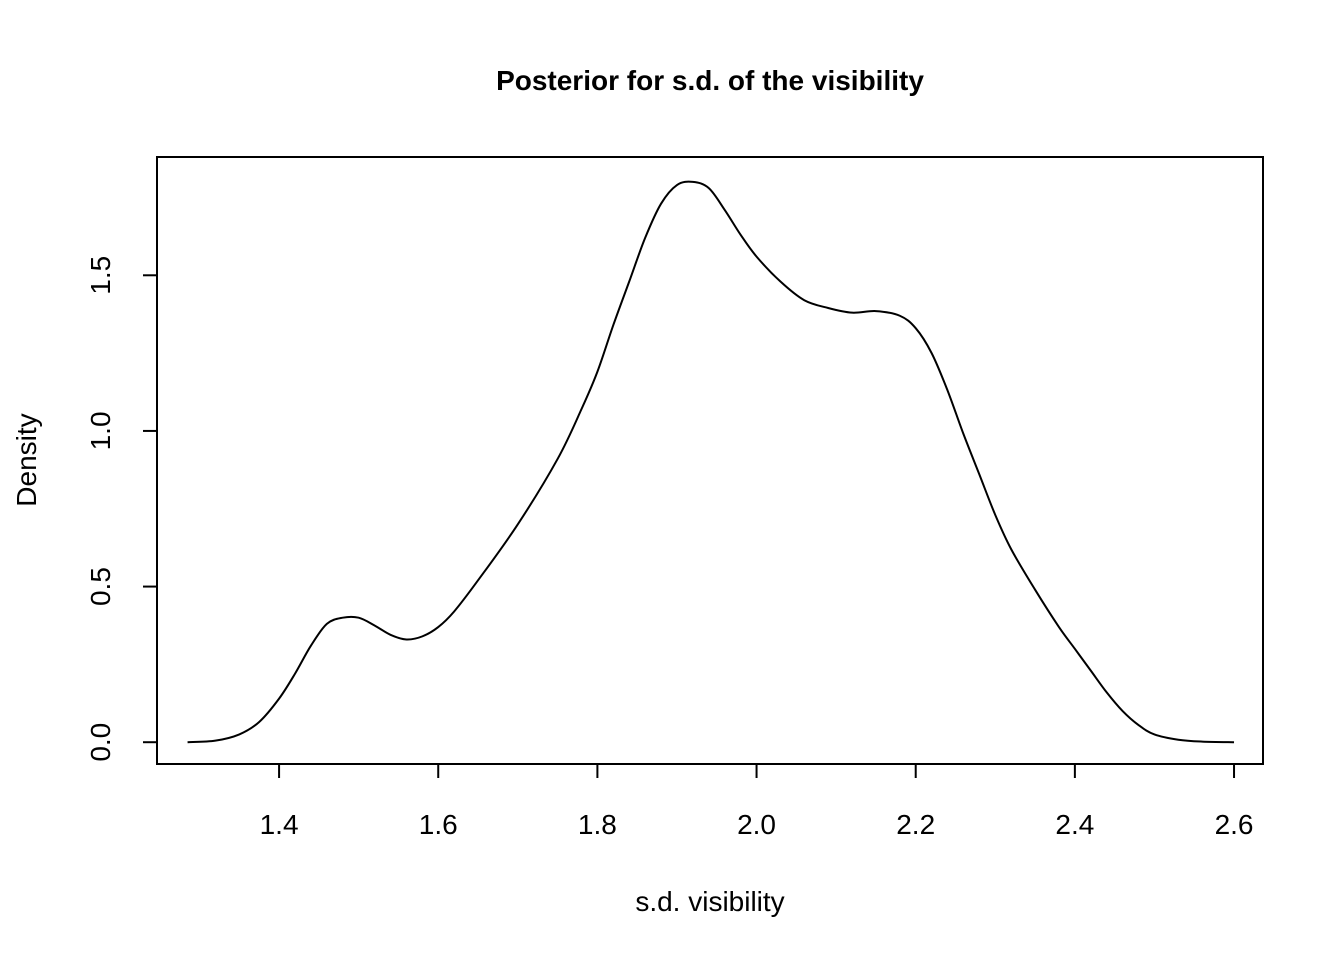 This screenshot has height=960, width=1344. I want to click on x-tick-label: 1.6, so click(438, 824).